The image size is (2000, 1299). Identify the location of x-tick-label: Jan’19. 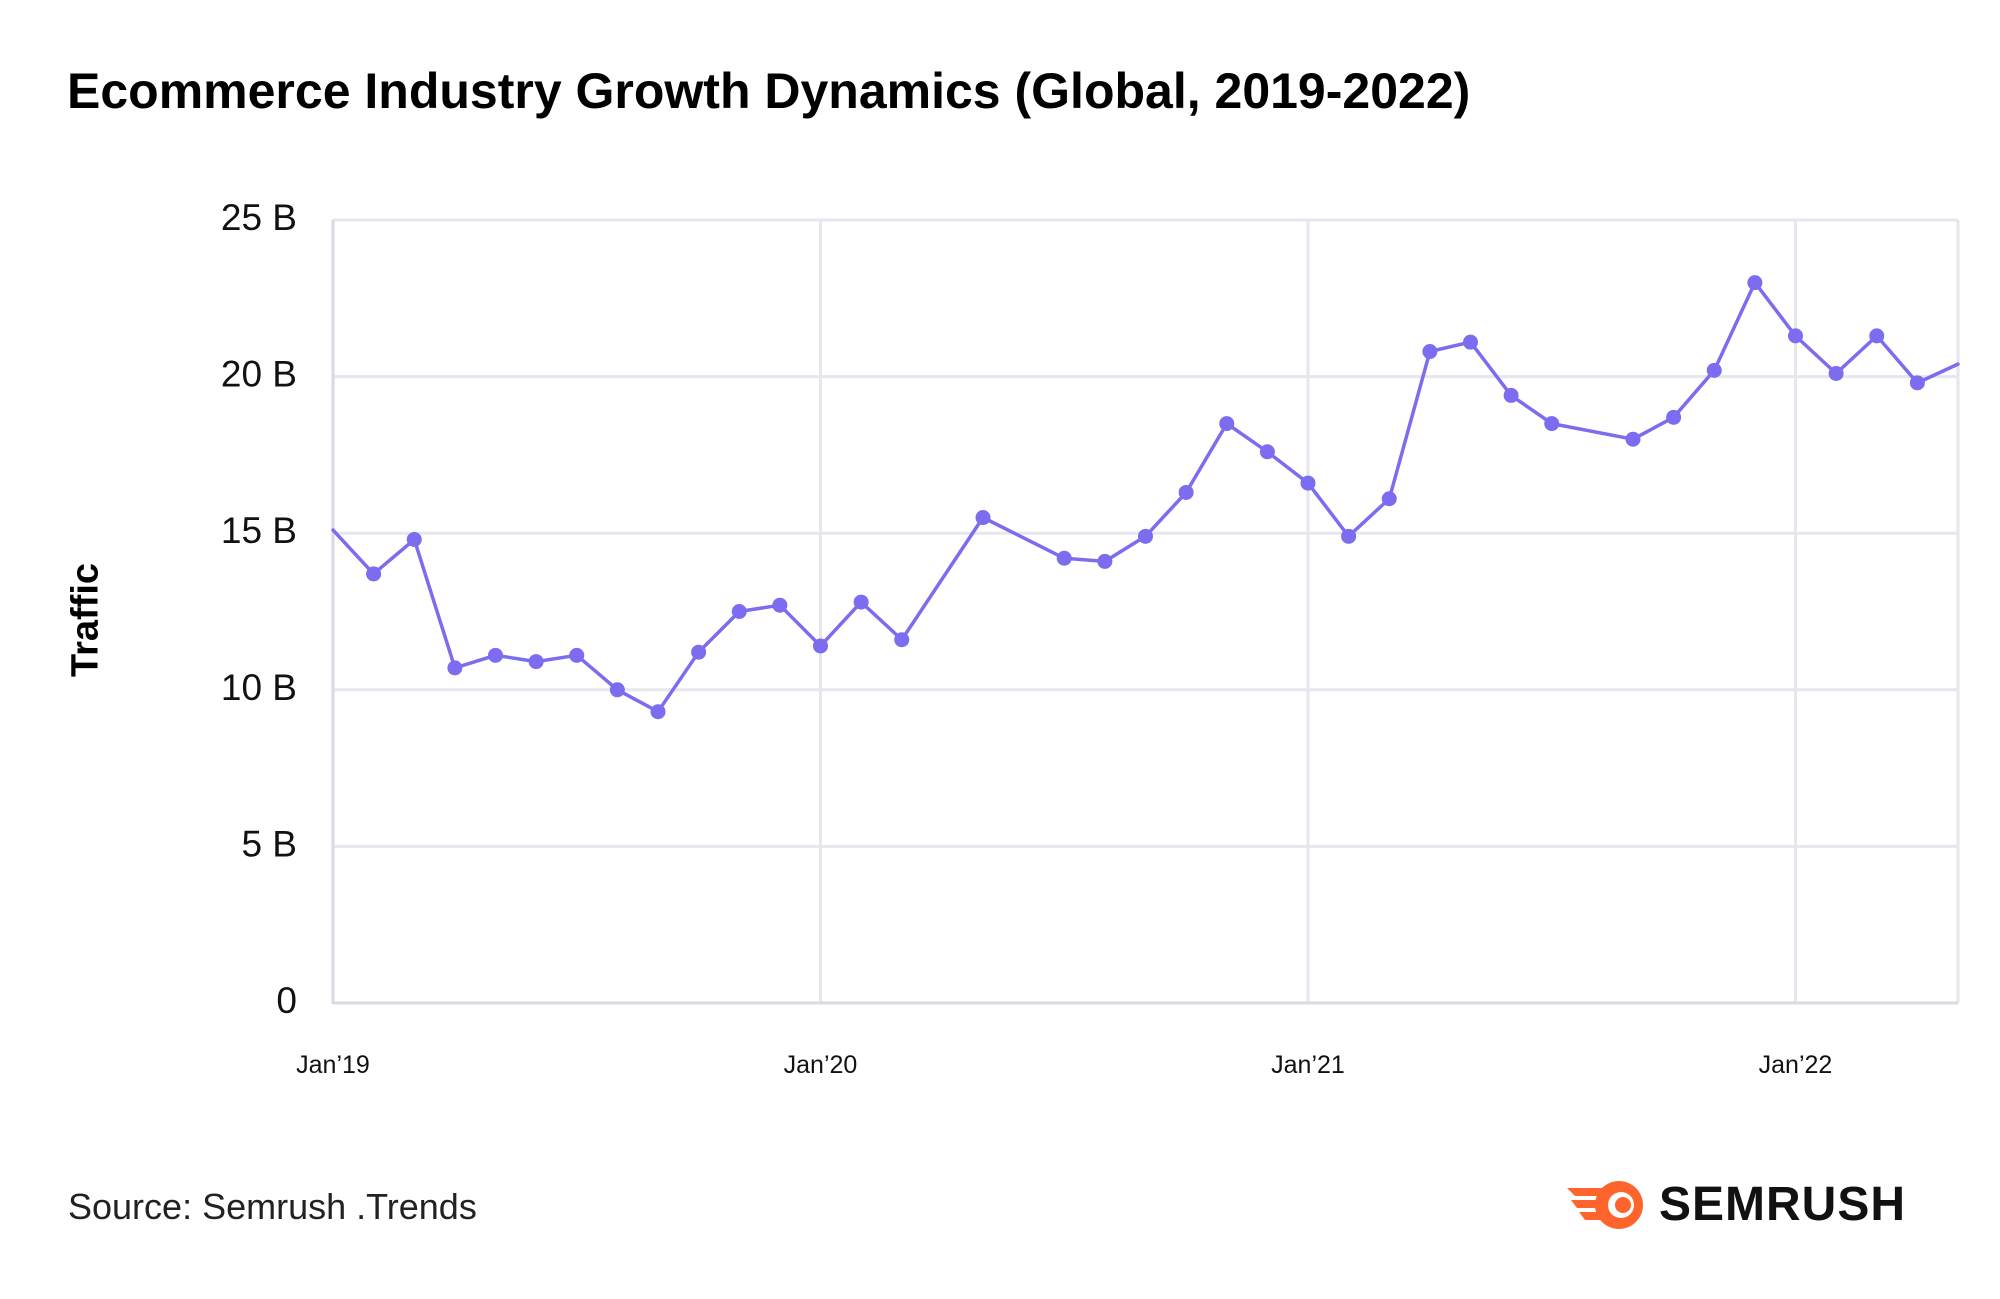
(333, 1065).